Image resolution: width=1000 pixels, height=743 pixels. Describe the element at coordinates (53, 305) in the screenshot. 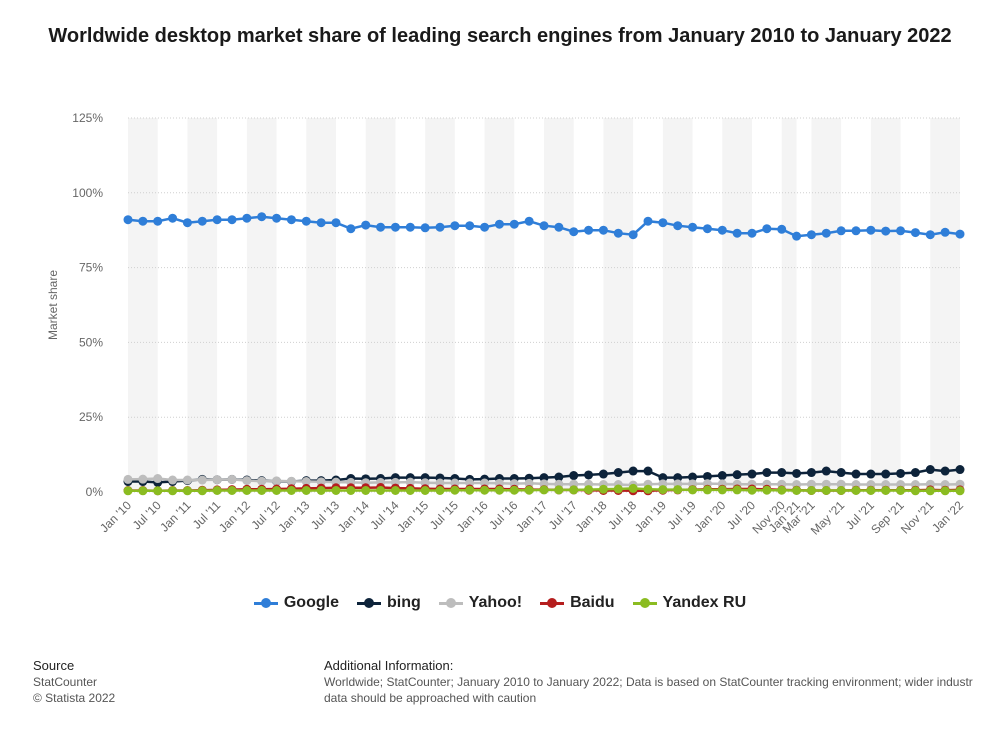

I see `y-axis-label: Market share` at that location.